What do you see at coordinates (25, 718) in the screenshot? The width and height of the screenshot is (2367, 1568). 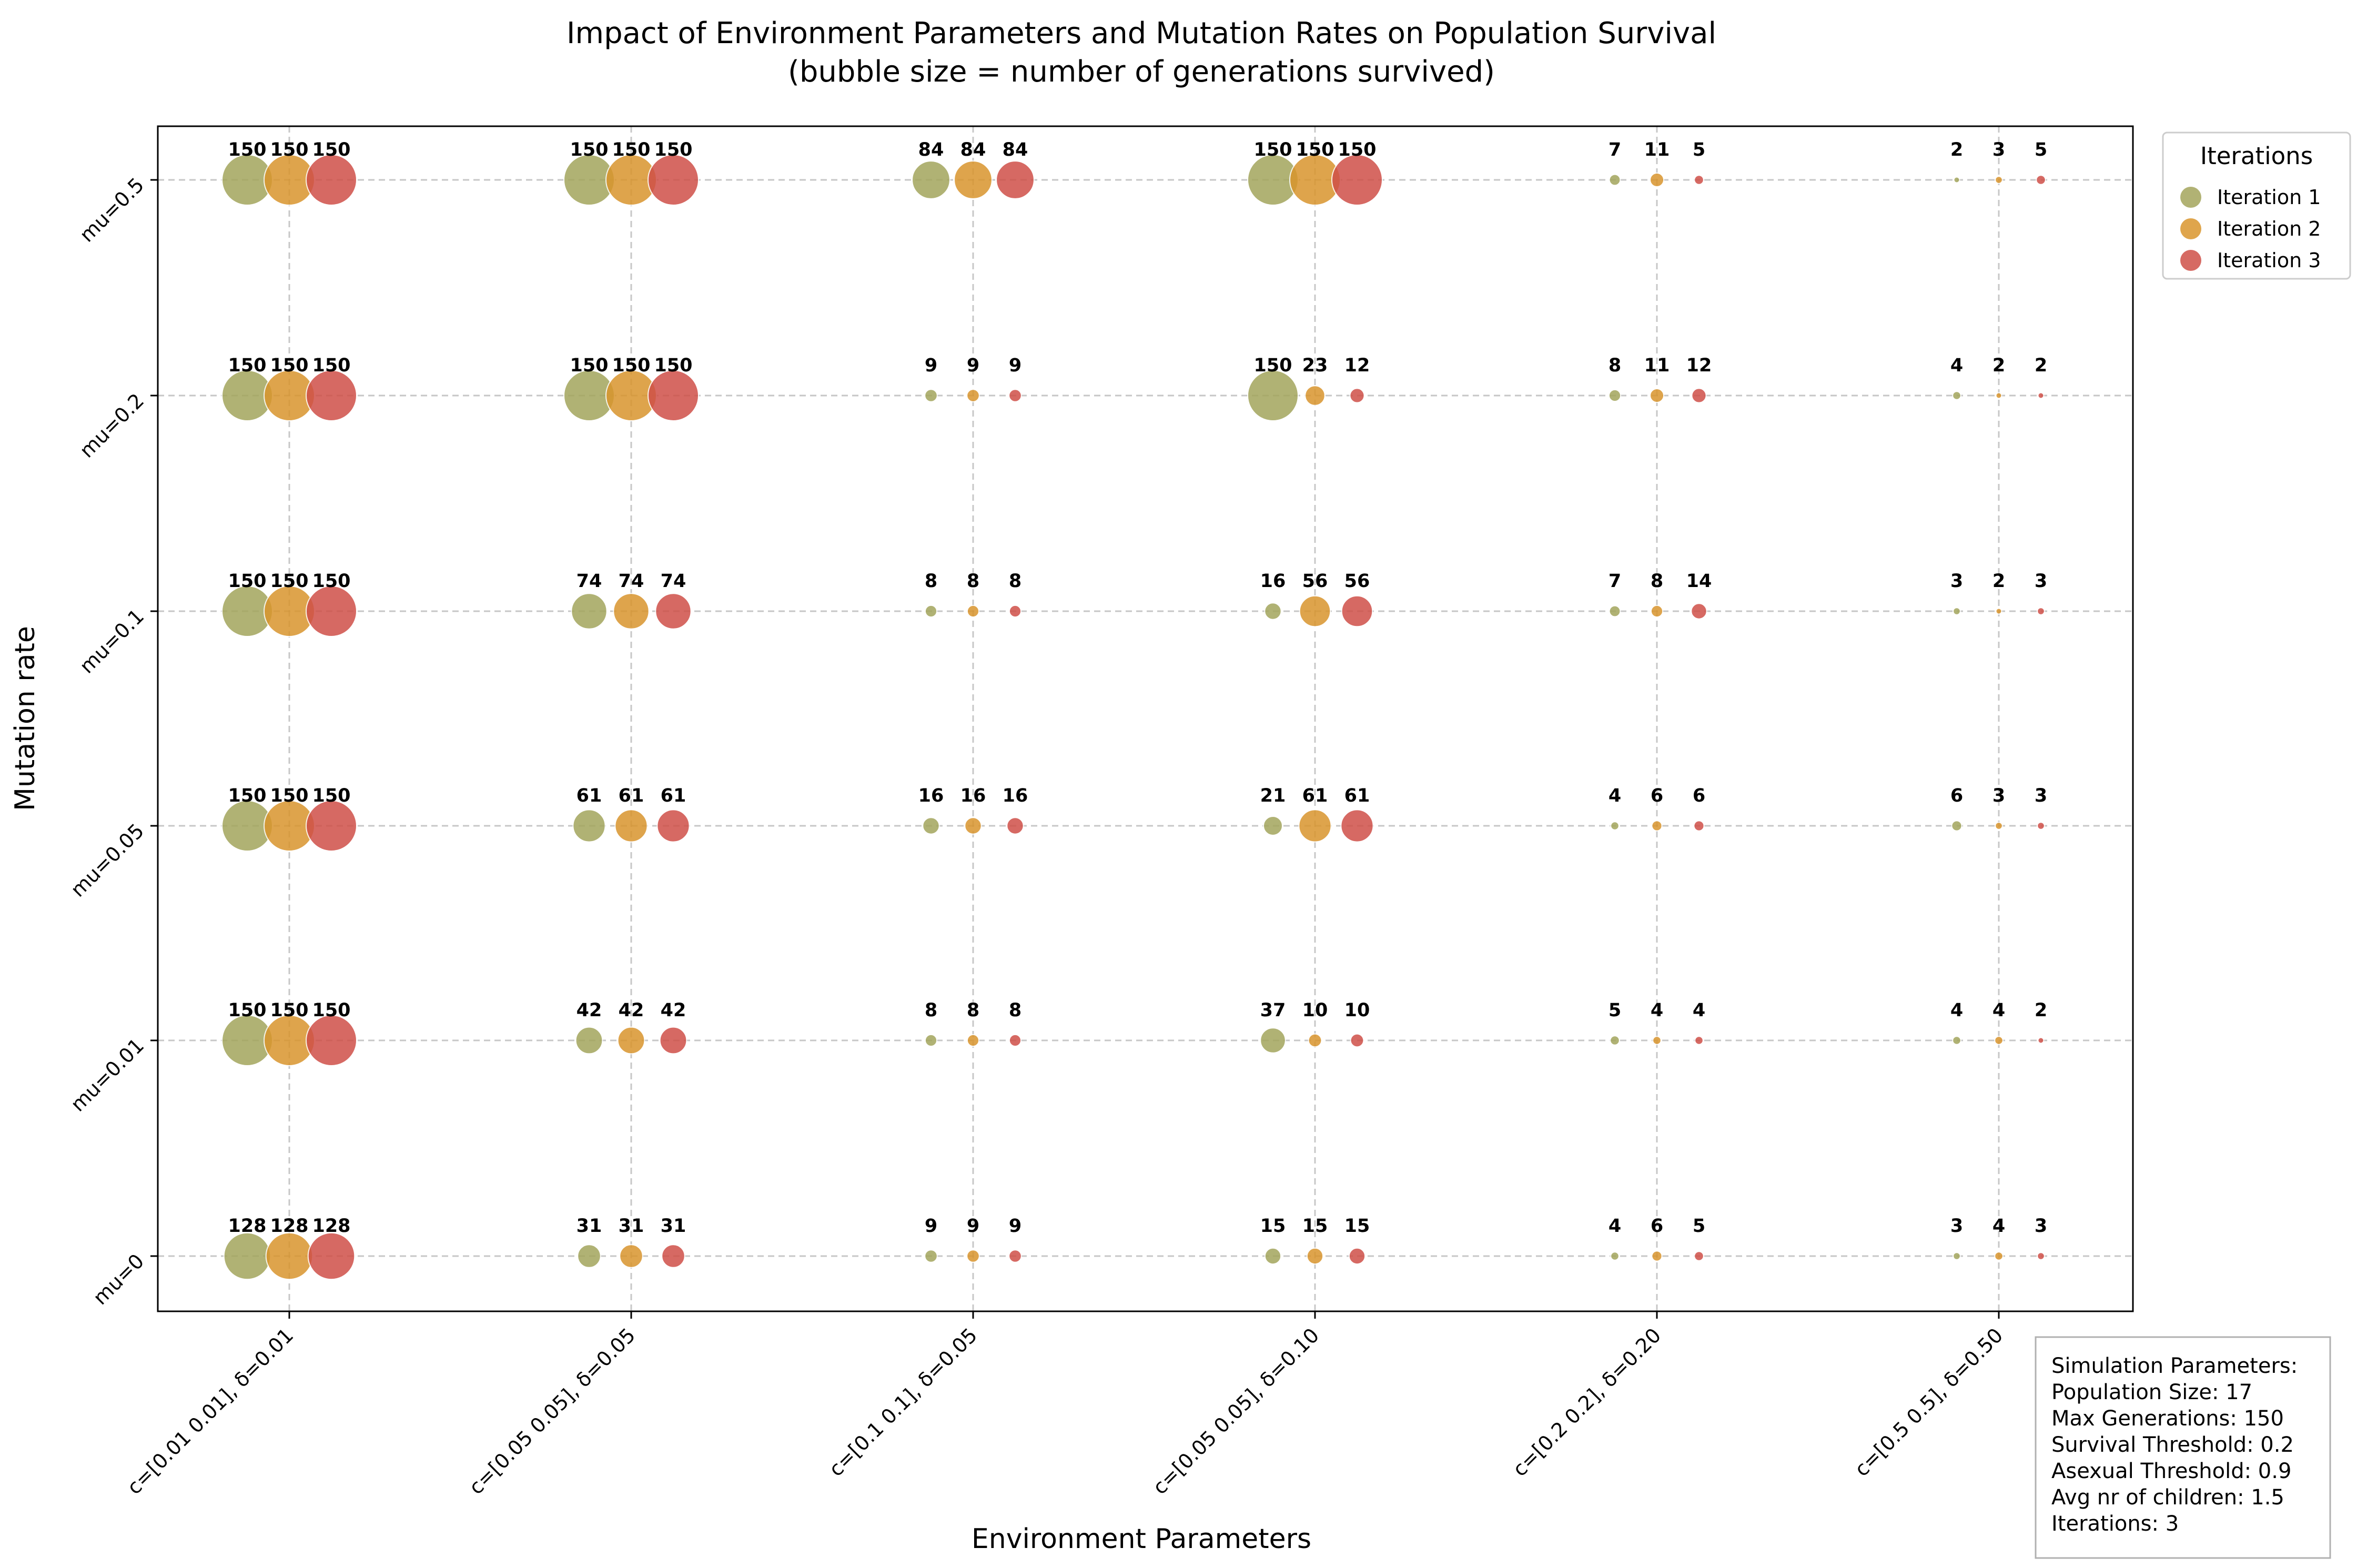 I see `y-axis-label: Mutation rate` at bounding box center [25, 718].